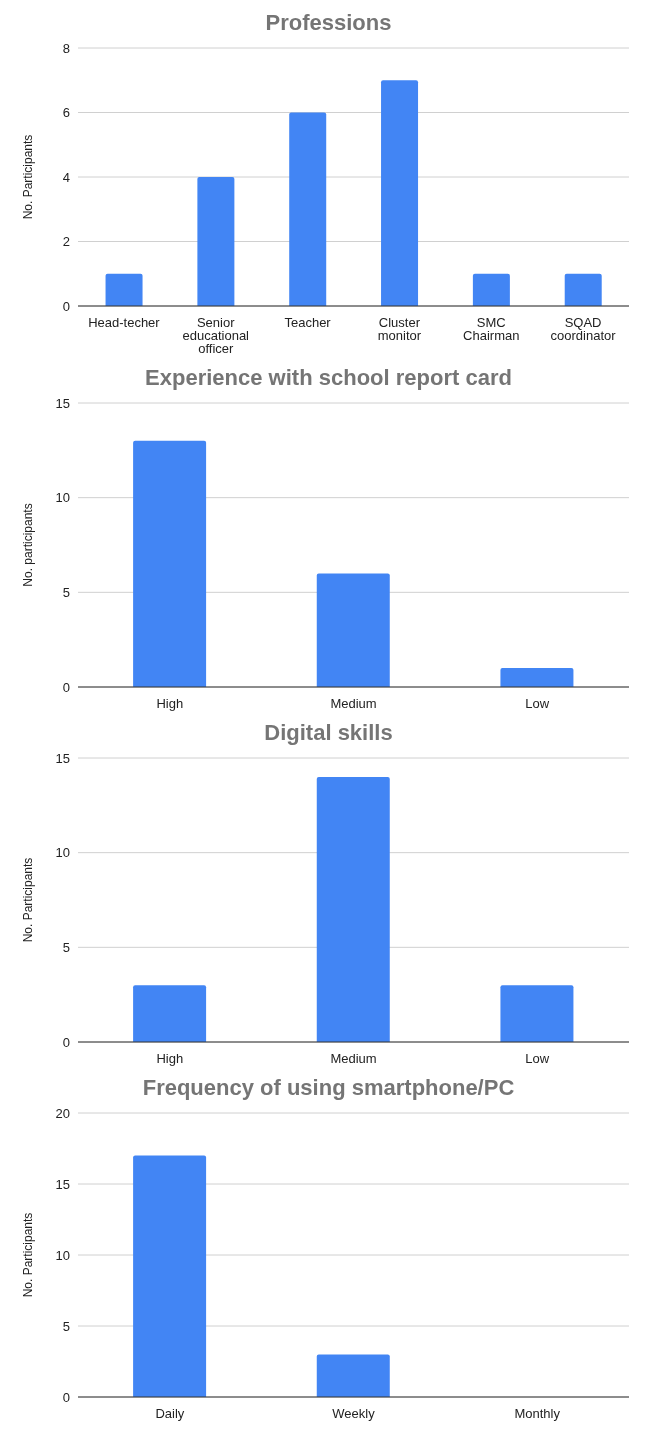 The width and height of the screenshot is (657, 1441). Describe the element at coordinates (491, 329) in the screenshot. I see `x-tick-label: SMC Chairman` at that location.